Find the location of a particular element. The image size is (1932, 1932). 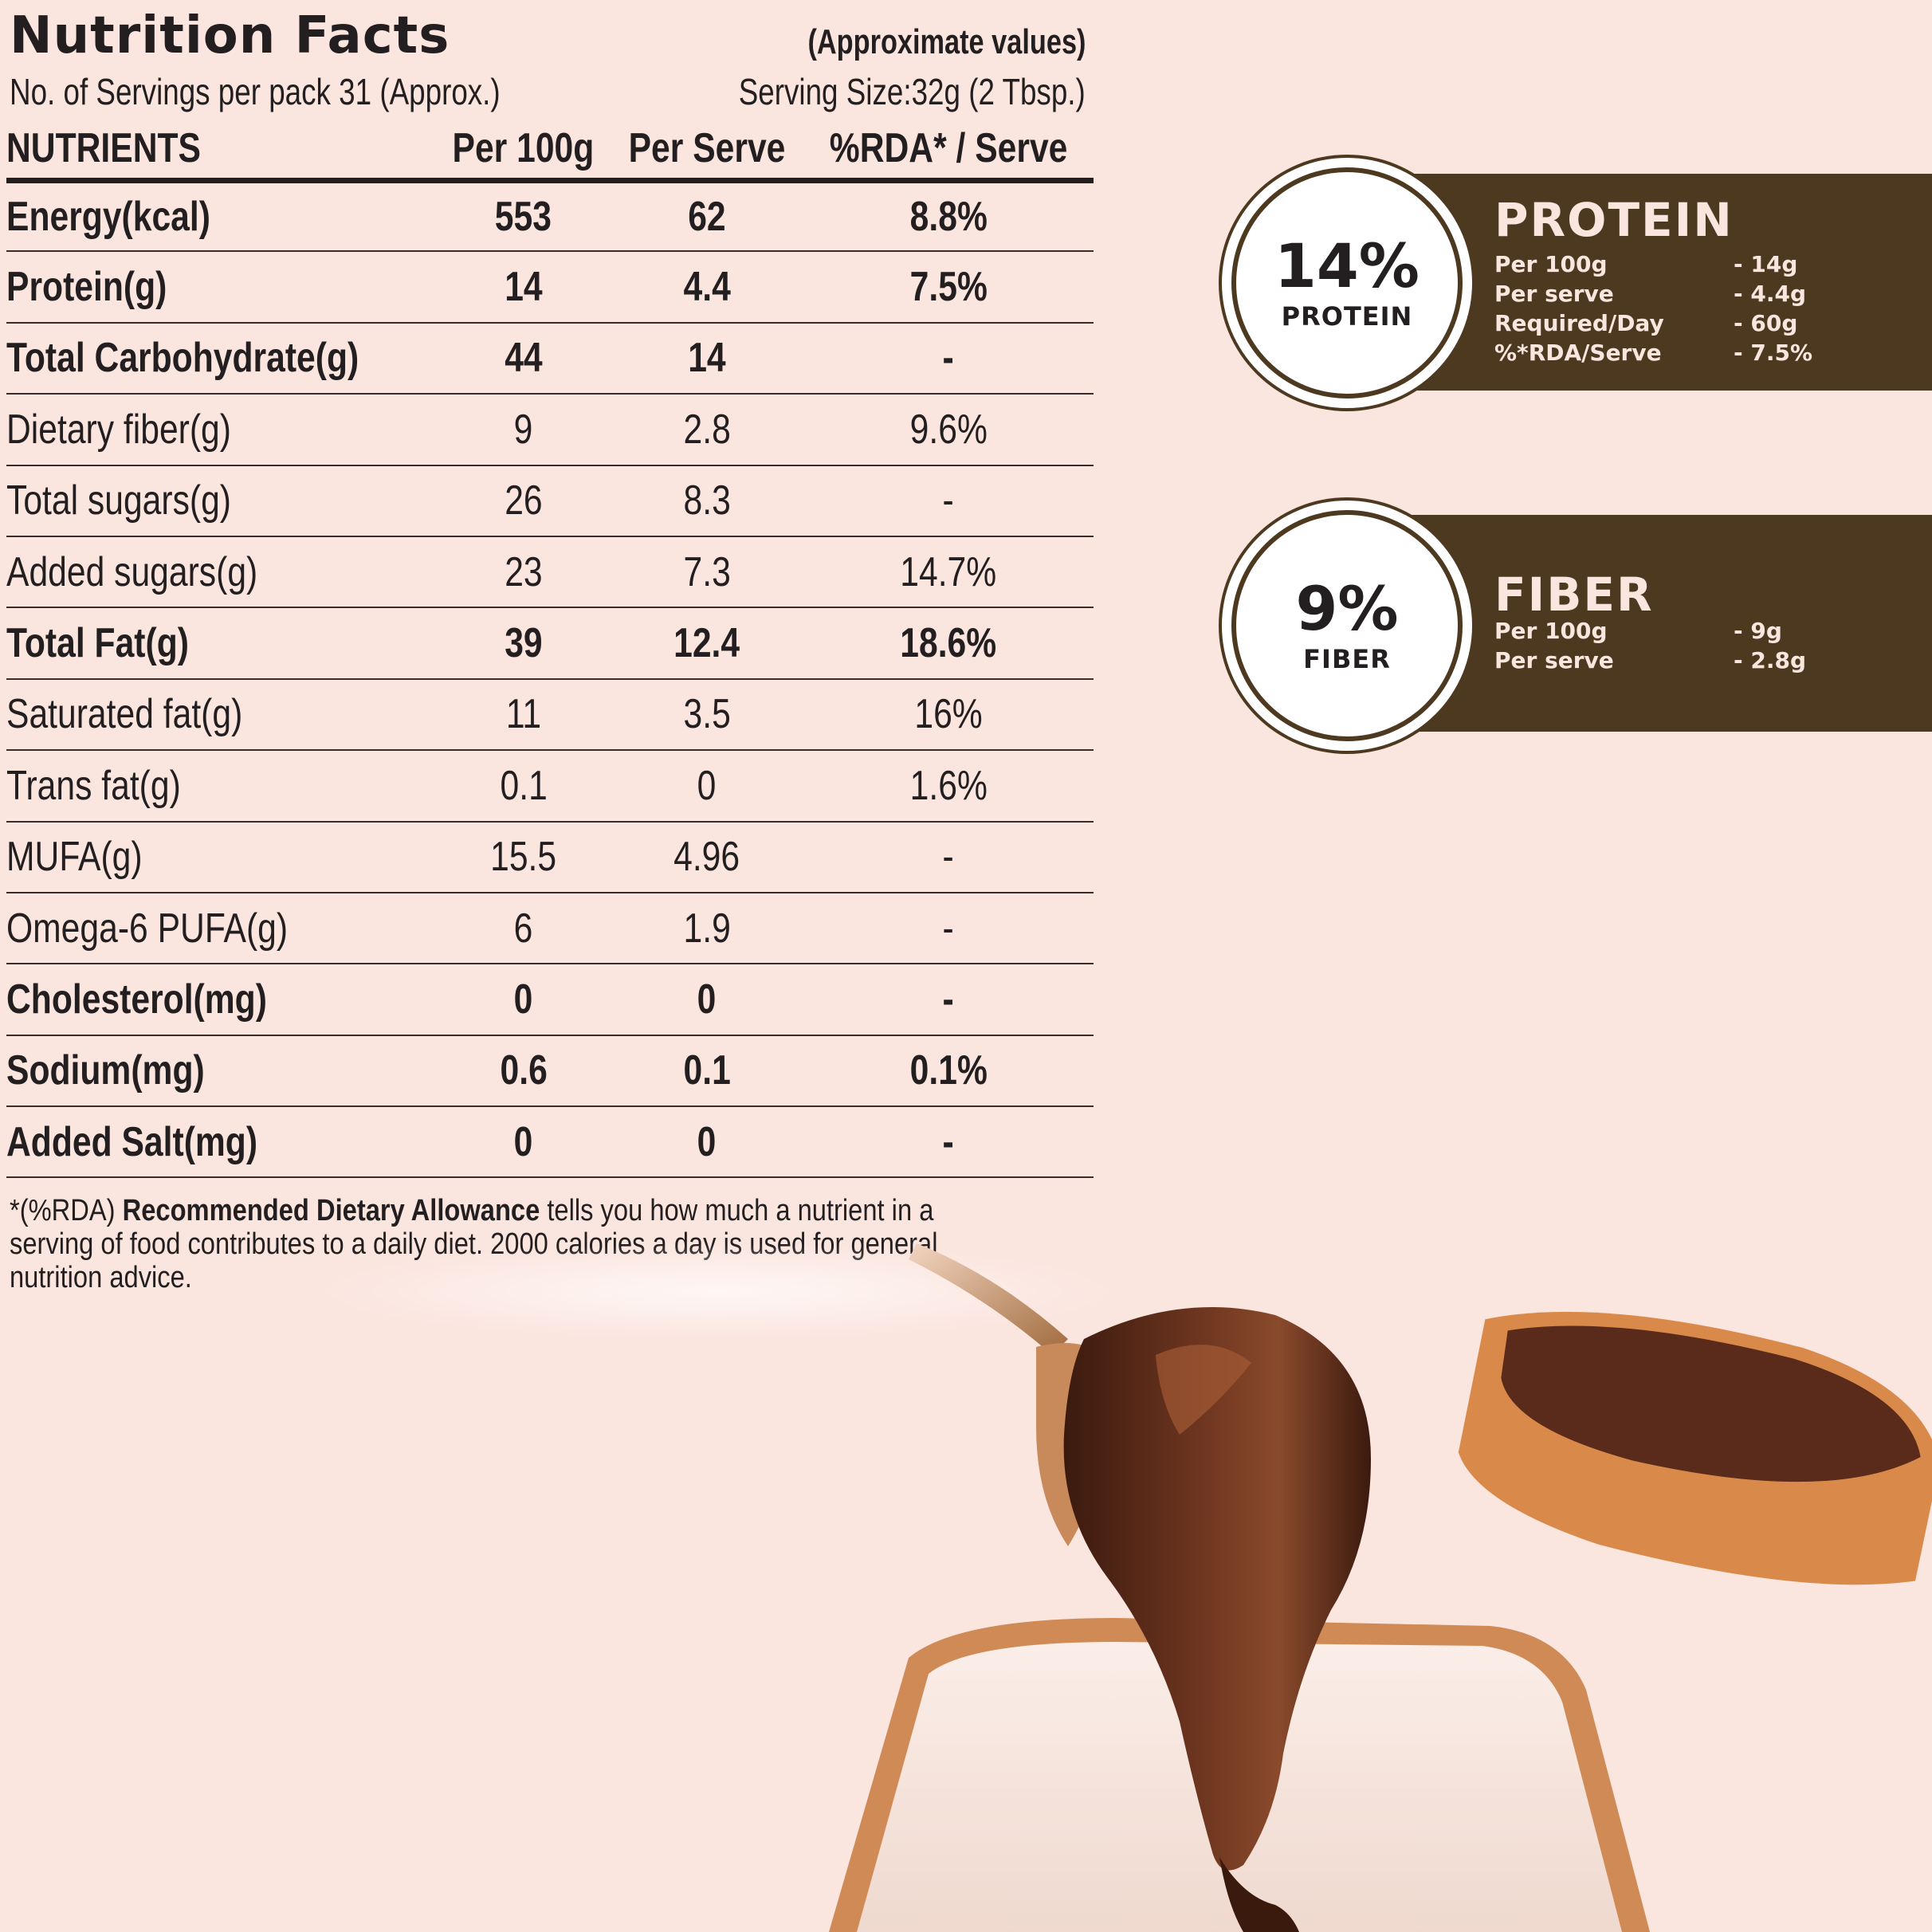

protein-detail-label: Per 100g is located at coordinates (1551, 264).